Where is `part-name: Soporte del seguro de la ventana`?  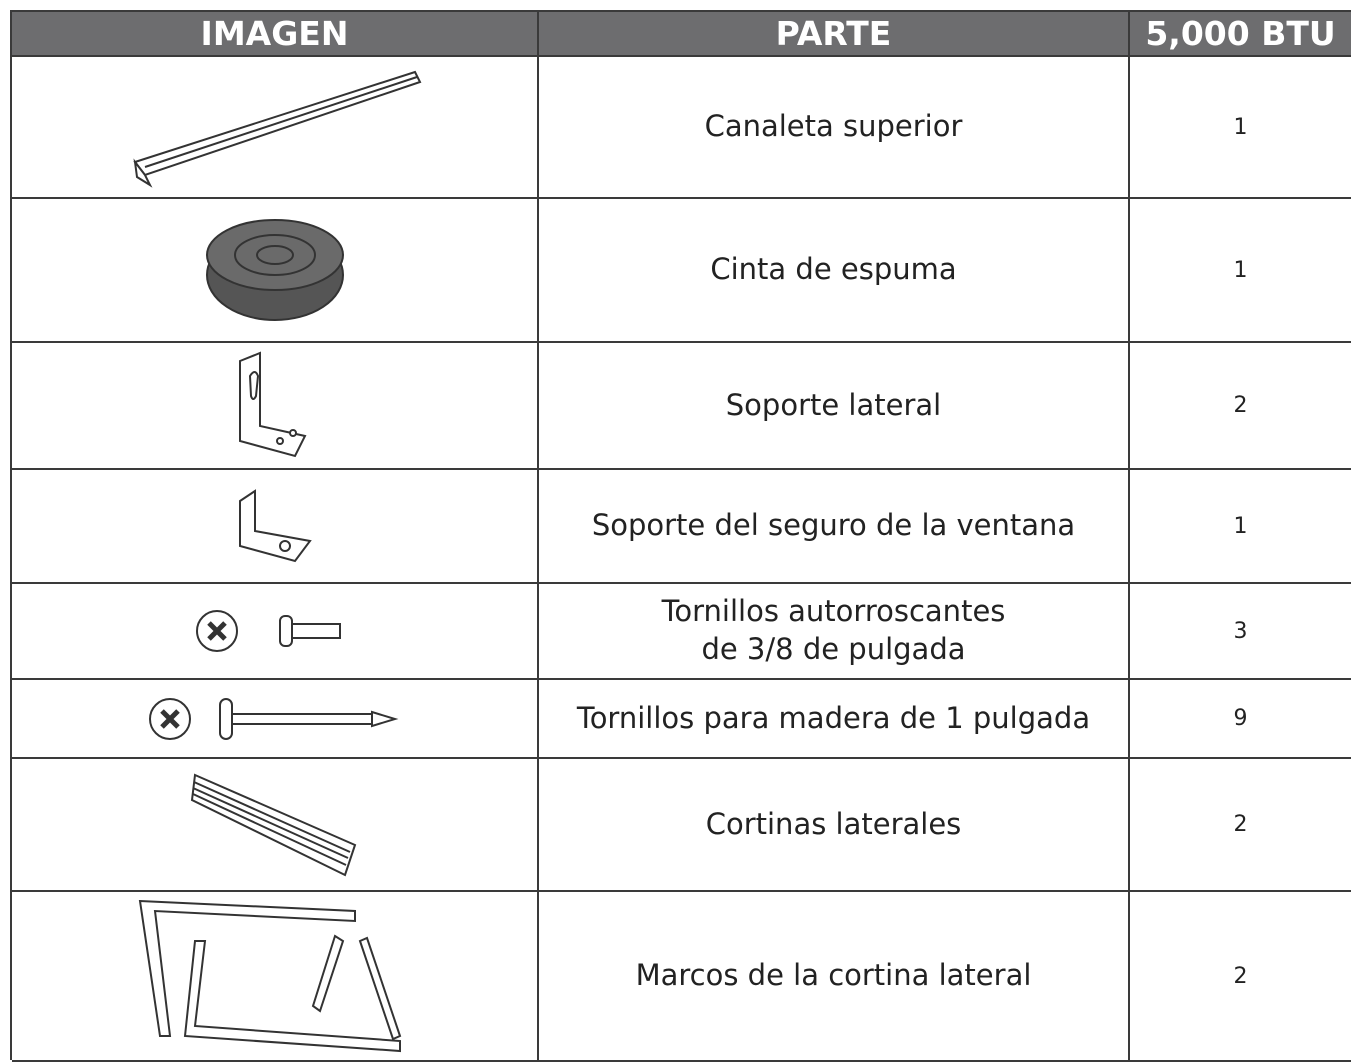 part-name: Soporte del seguro de la ventana is located at coordinates (834, 527).